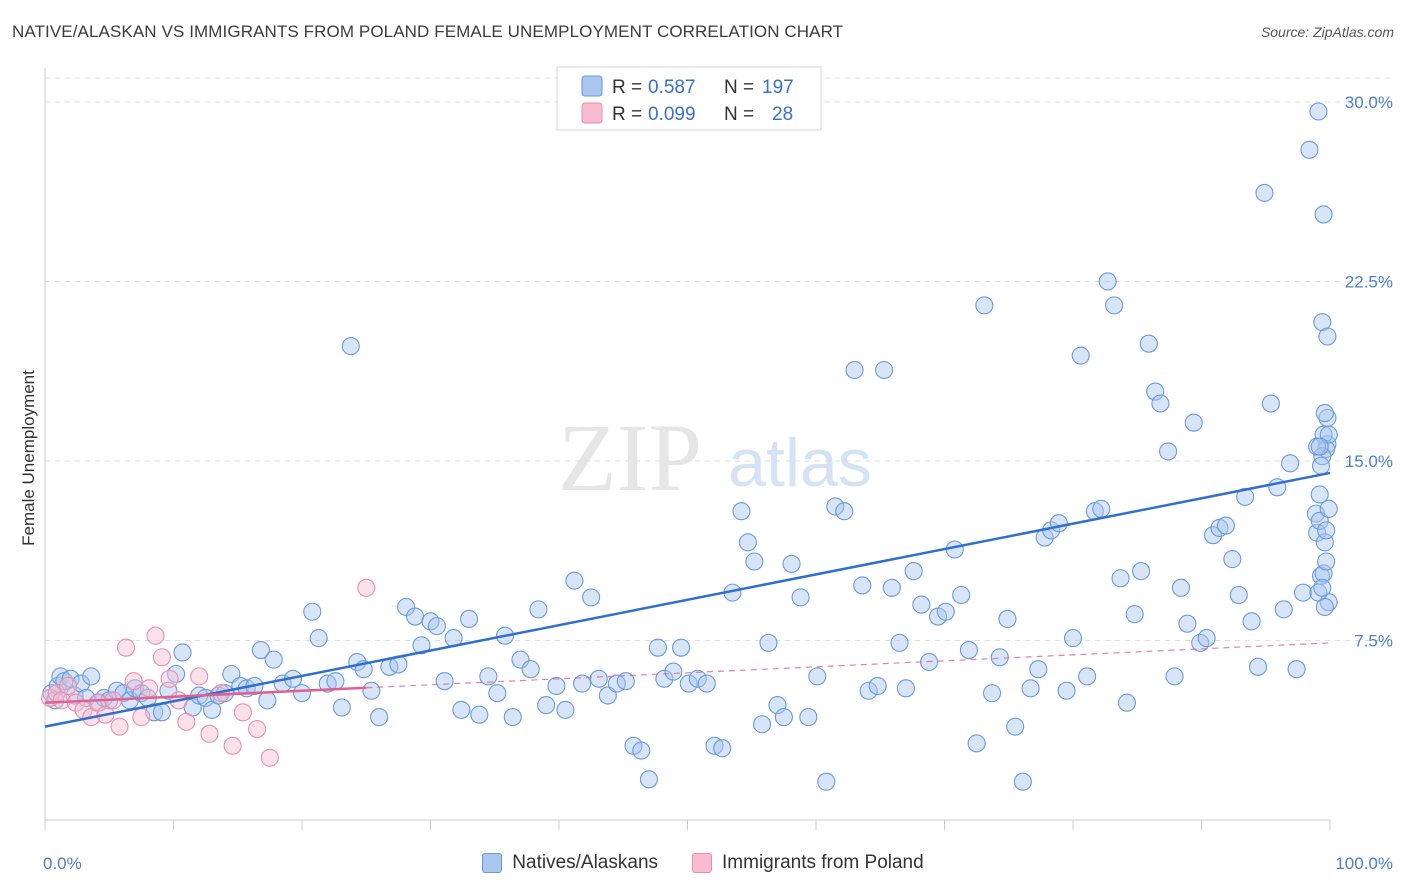  Describe the element at coordinates (739, 87) in the screenshot. I see `legend-n-label-native: N =` at that location.